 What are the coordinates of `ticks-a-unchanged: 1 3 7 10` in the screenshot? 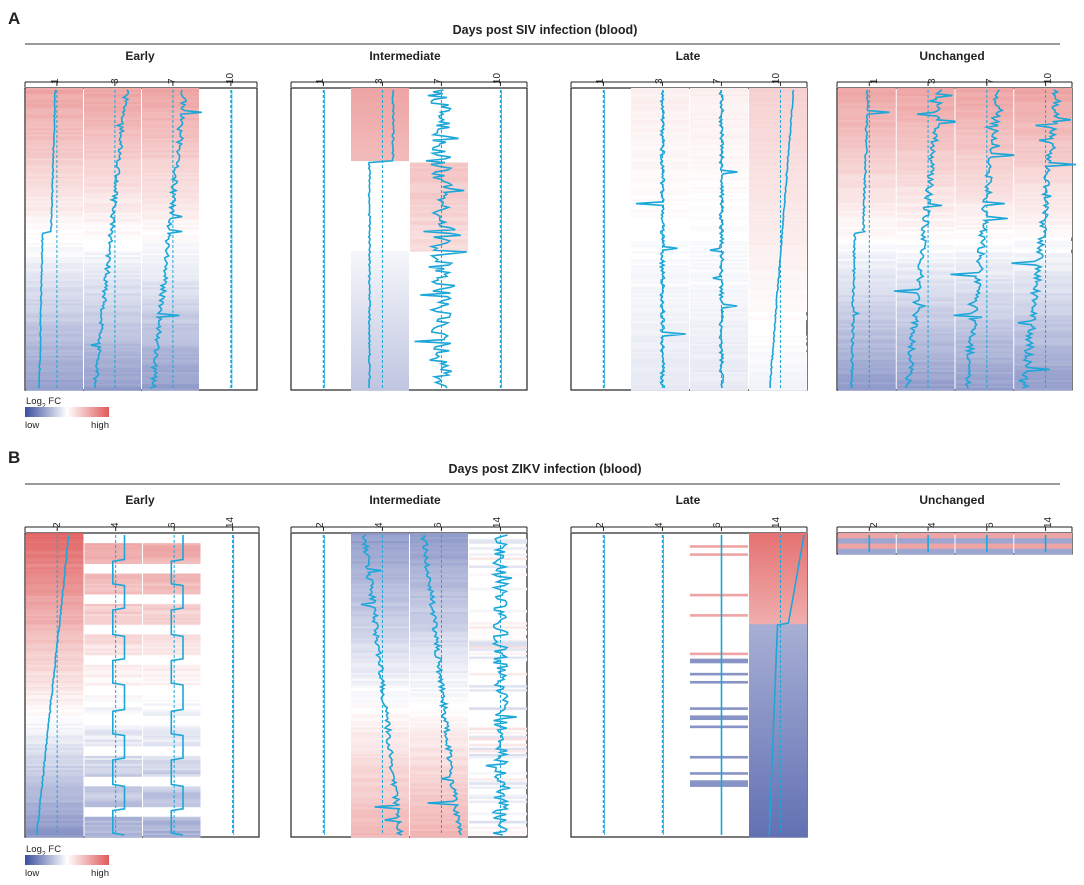 It's located at (961, 78).